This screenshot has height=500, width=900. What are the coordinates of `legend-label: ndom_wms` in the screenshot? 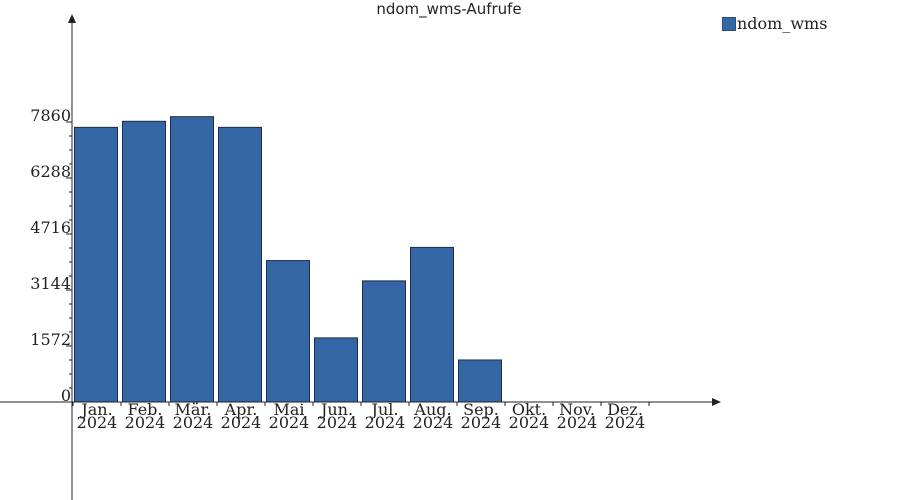 It's located at (782, 23).